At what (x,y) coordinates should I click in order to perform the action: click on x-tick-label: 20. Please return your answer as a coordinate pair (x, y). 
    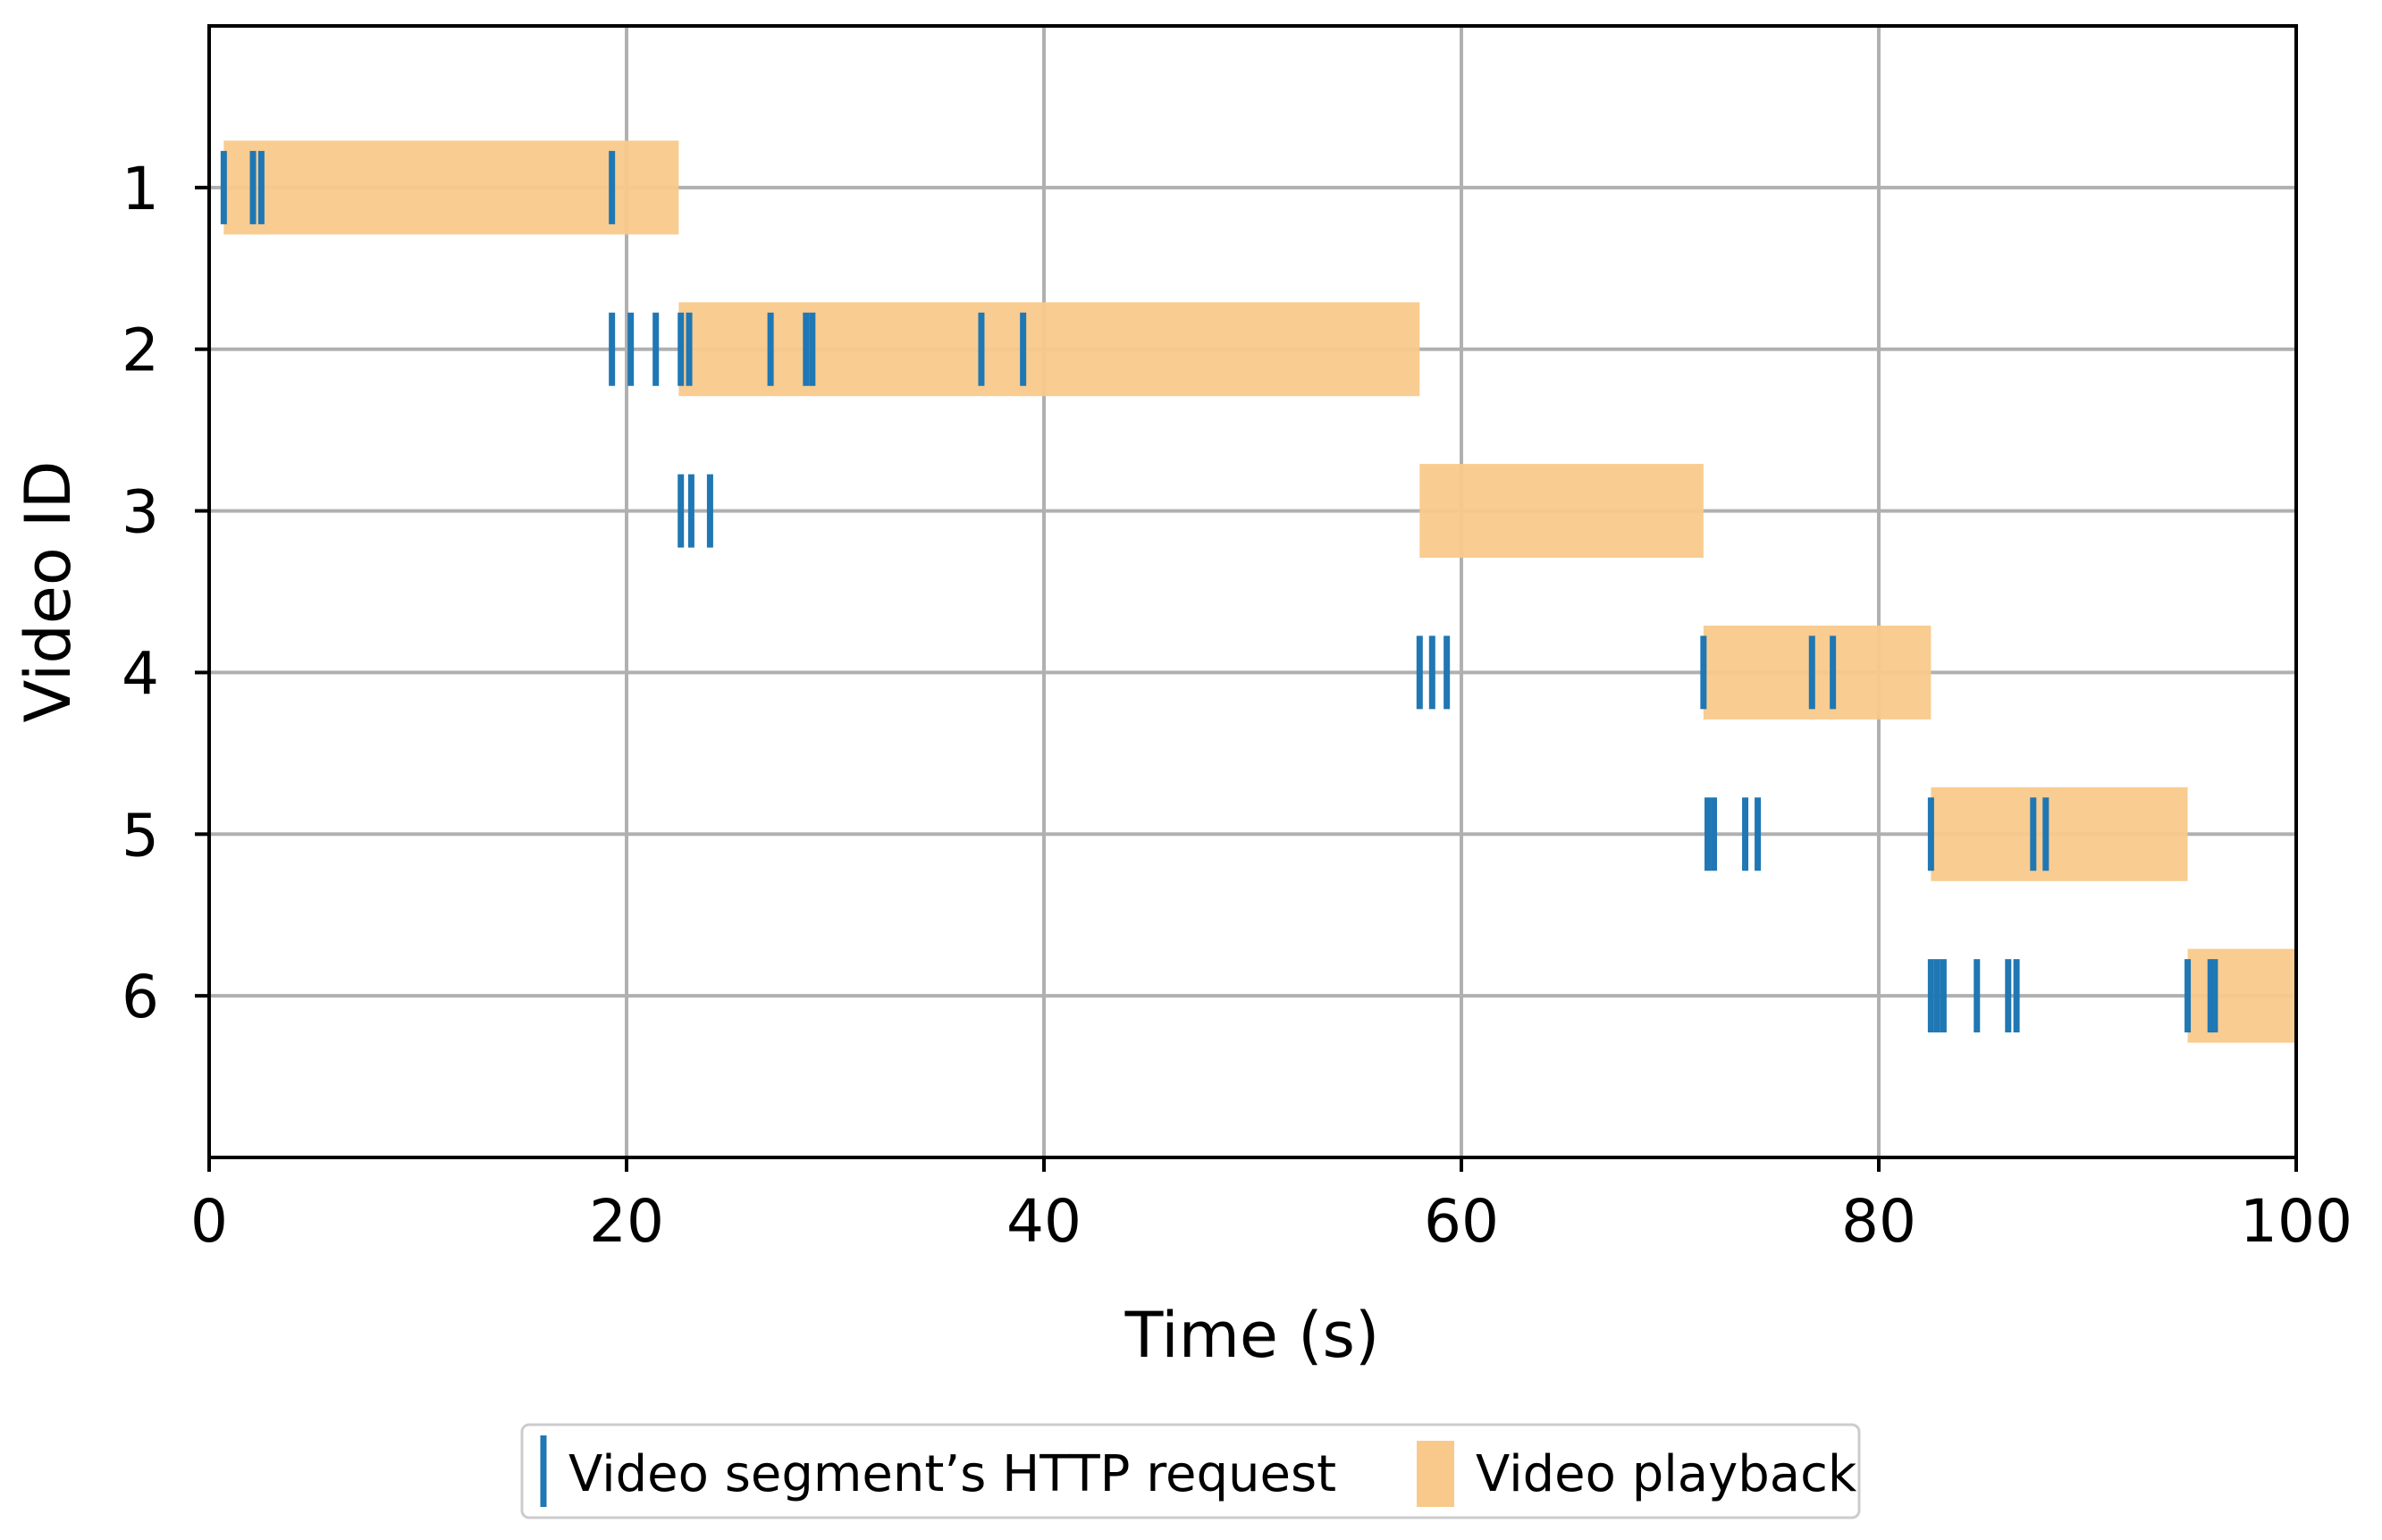
    Looking at the image, I should click on (626, 1221).